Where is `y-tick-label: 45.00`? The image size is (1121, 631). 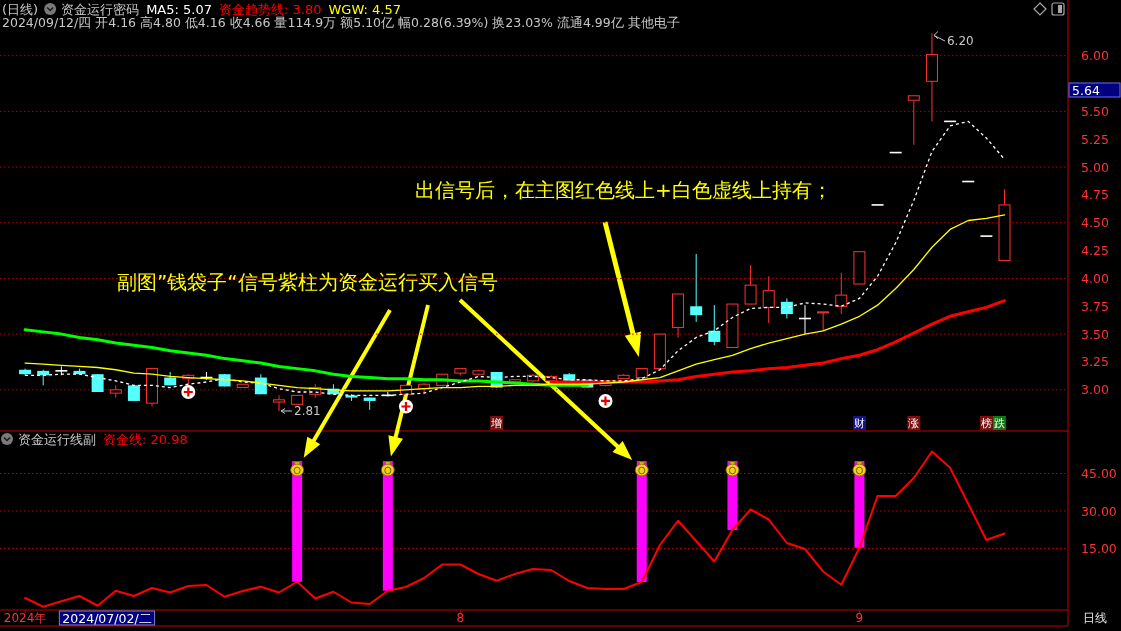
y-tick-label: 45.00 is located at coordinates (1099, 473).